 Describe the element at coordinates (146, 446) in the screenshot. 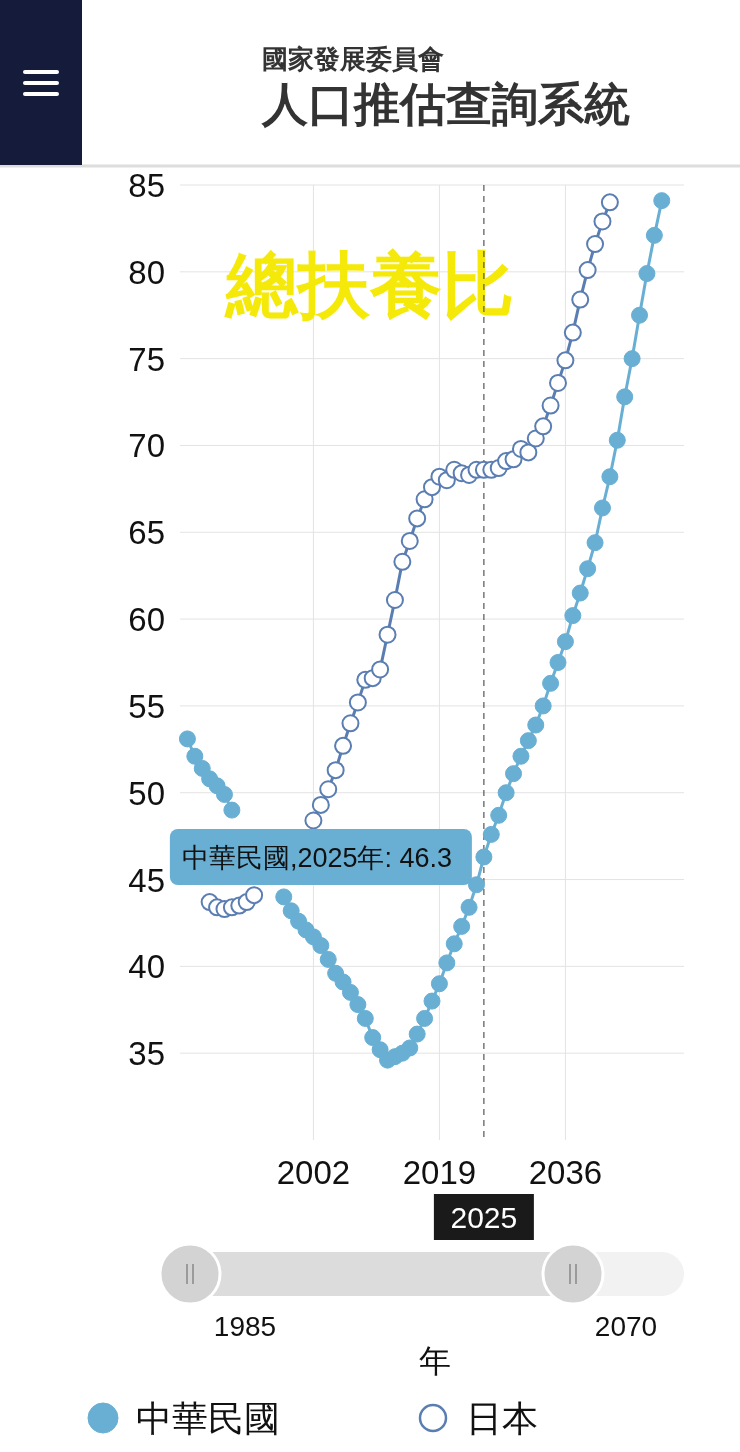

I see `y-tick-label: 70` at that location.